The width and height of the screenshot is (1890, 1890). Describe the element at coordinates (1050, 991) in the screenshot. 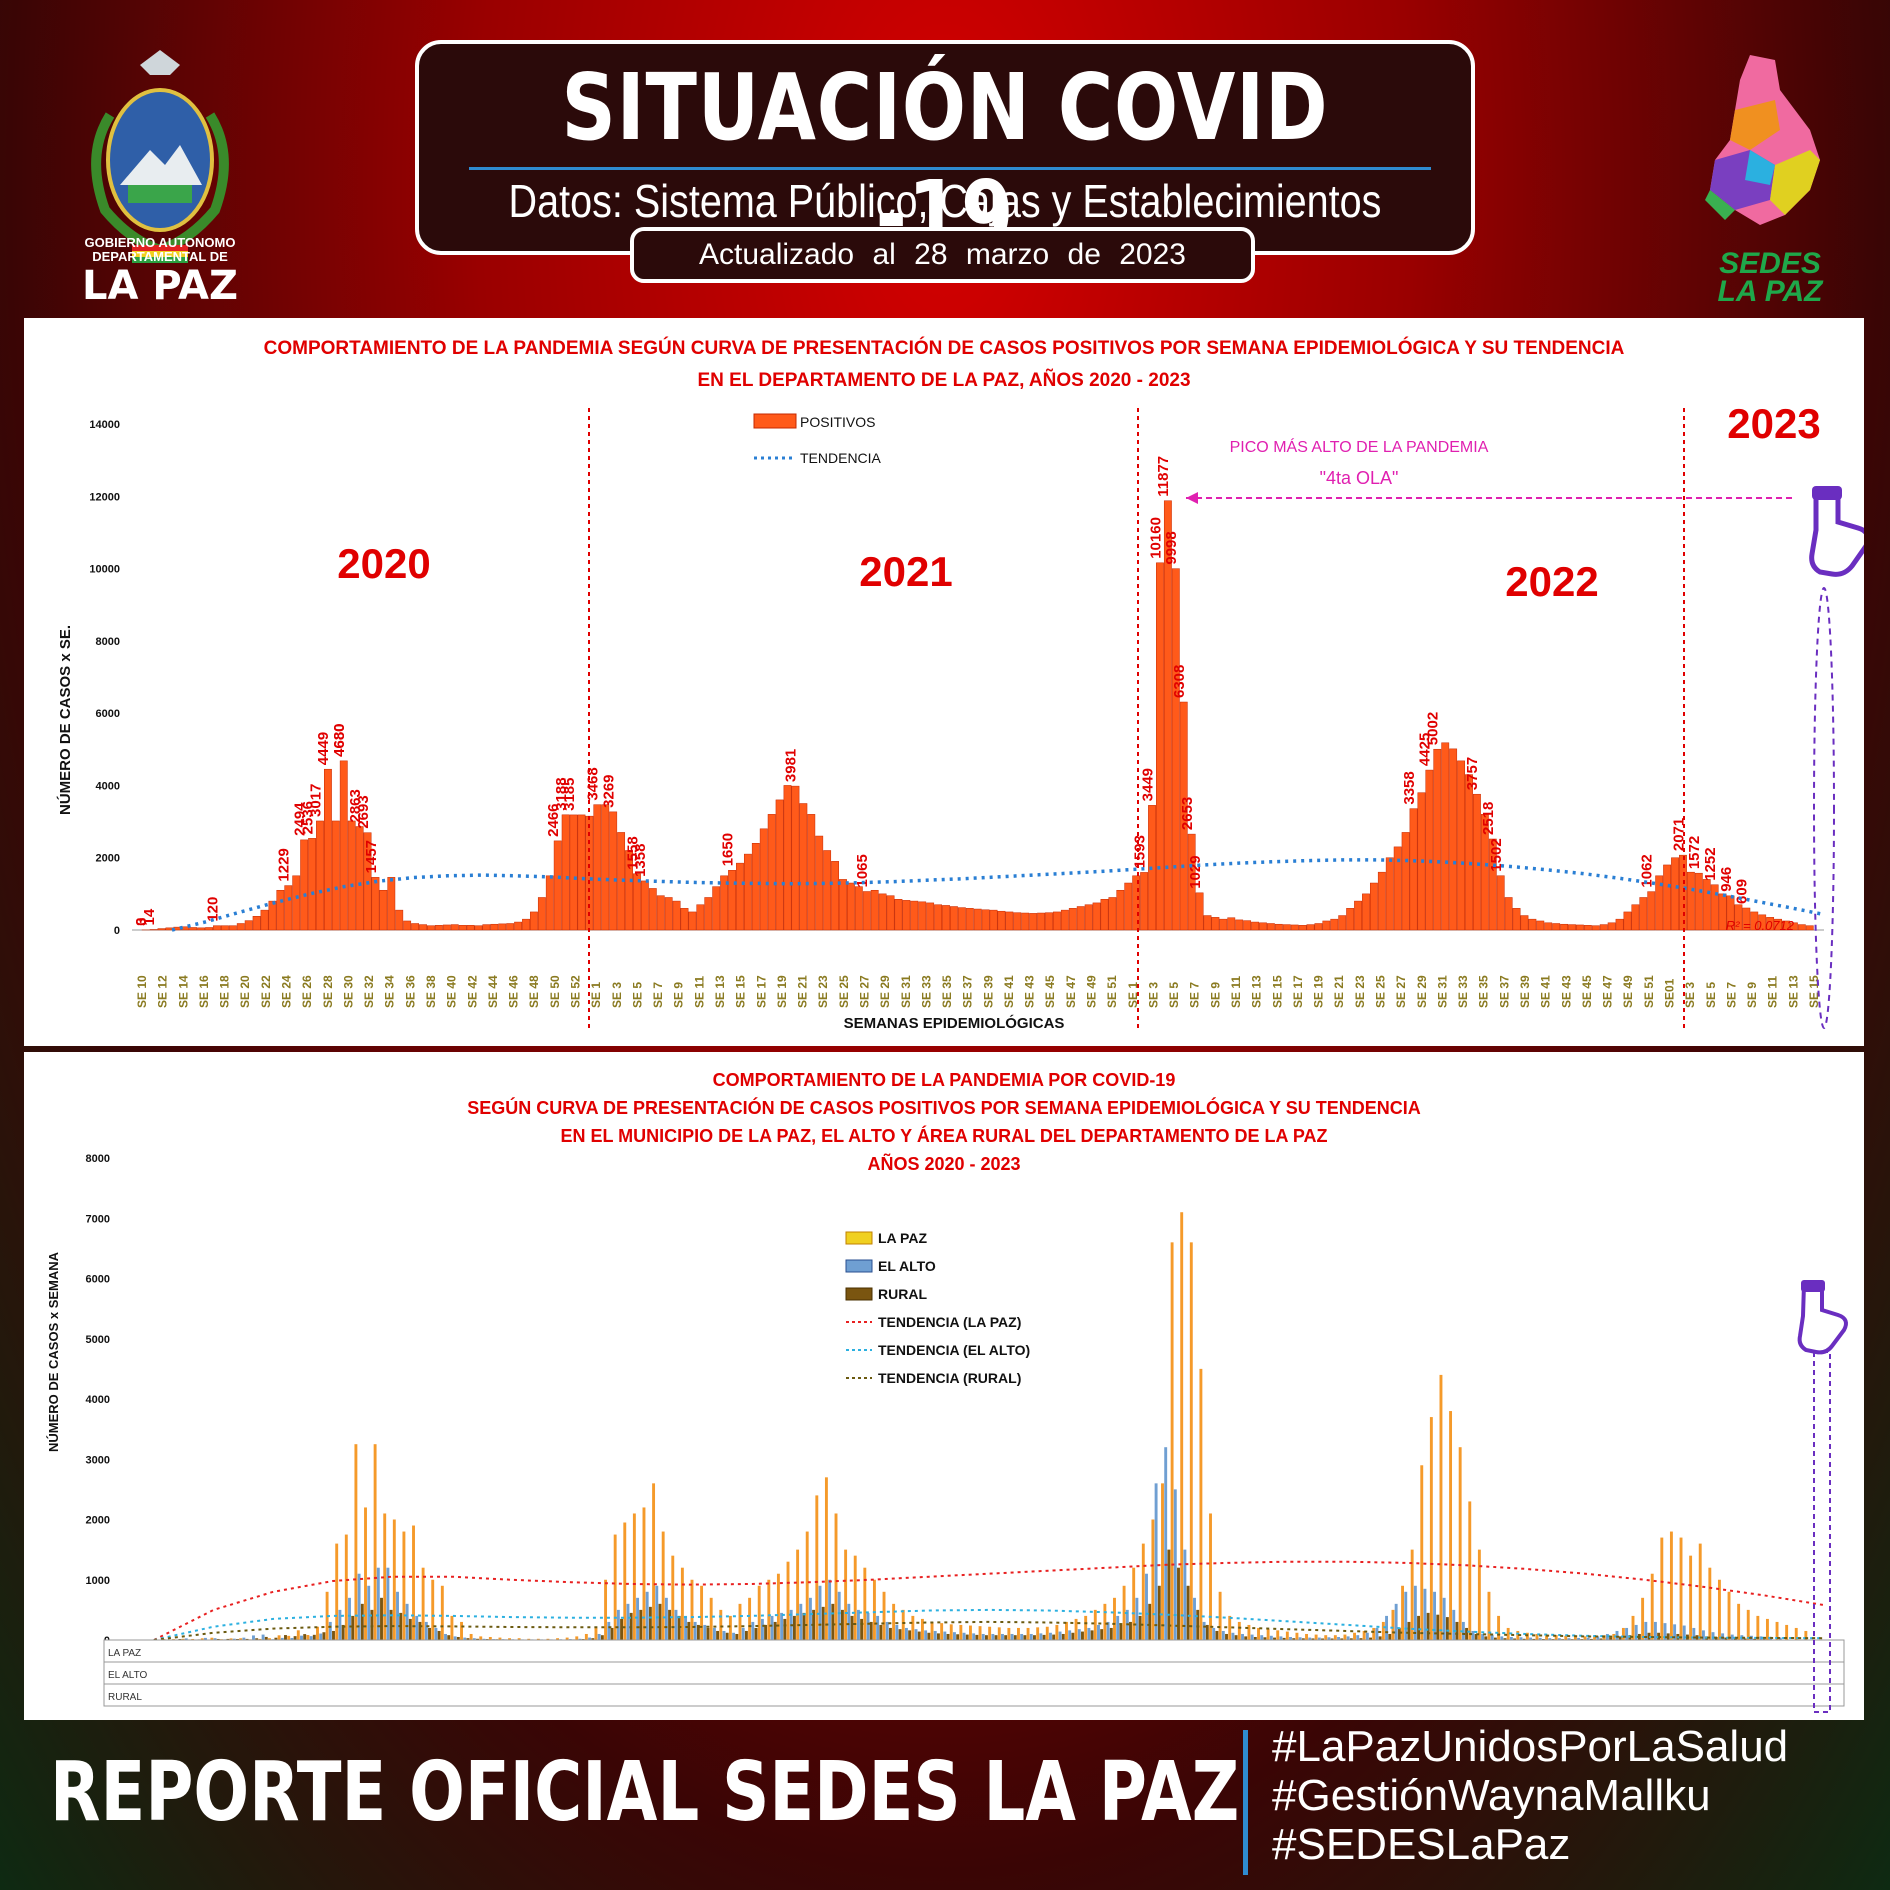

I see `chart1-x-tick-label: SE 45` at that location.